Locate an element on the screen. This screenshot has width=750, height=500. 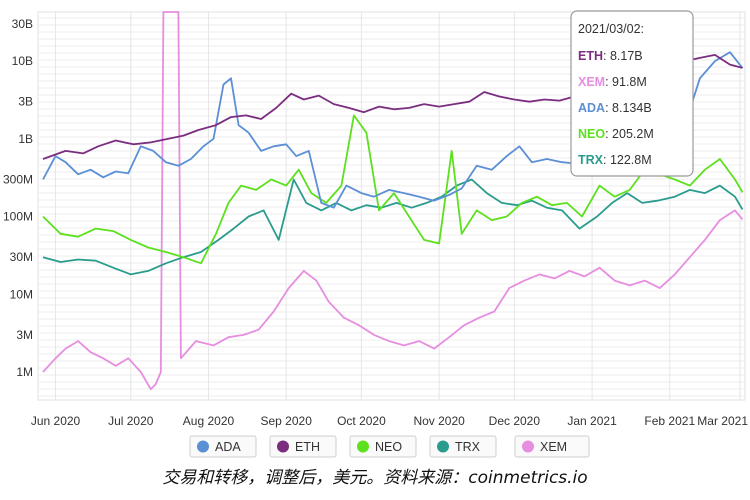
tooltip-series-value: : 91.8M is located at coordinates (626, 82).